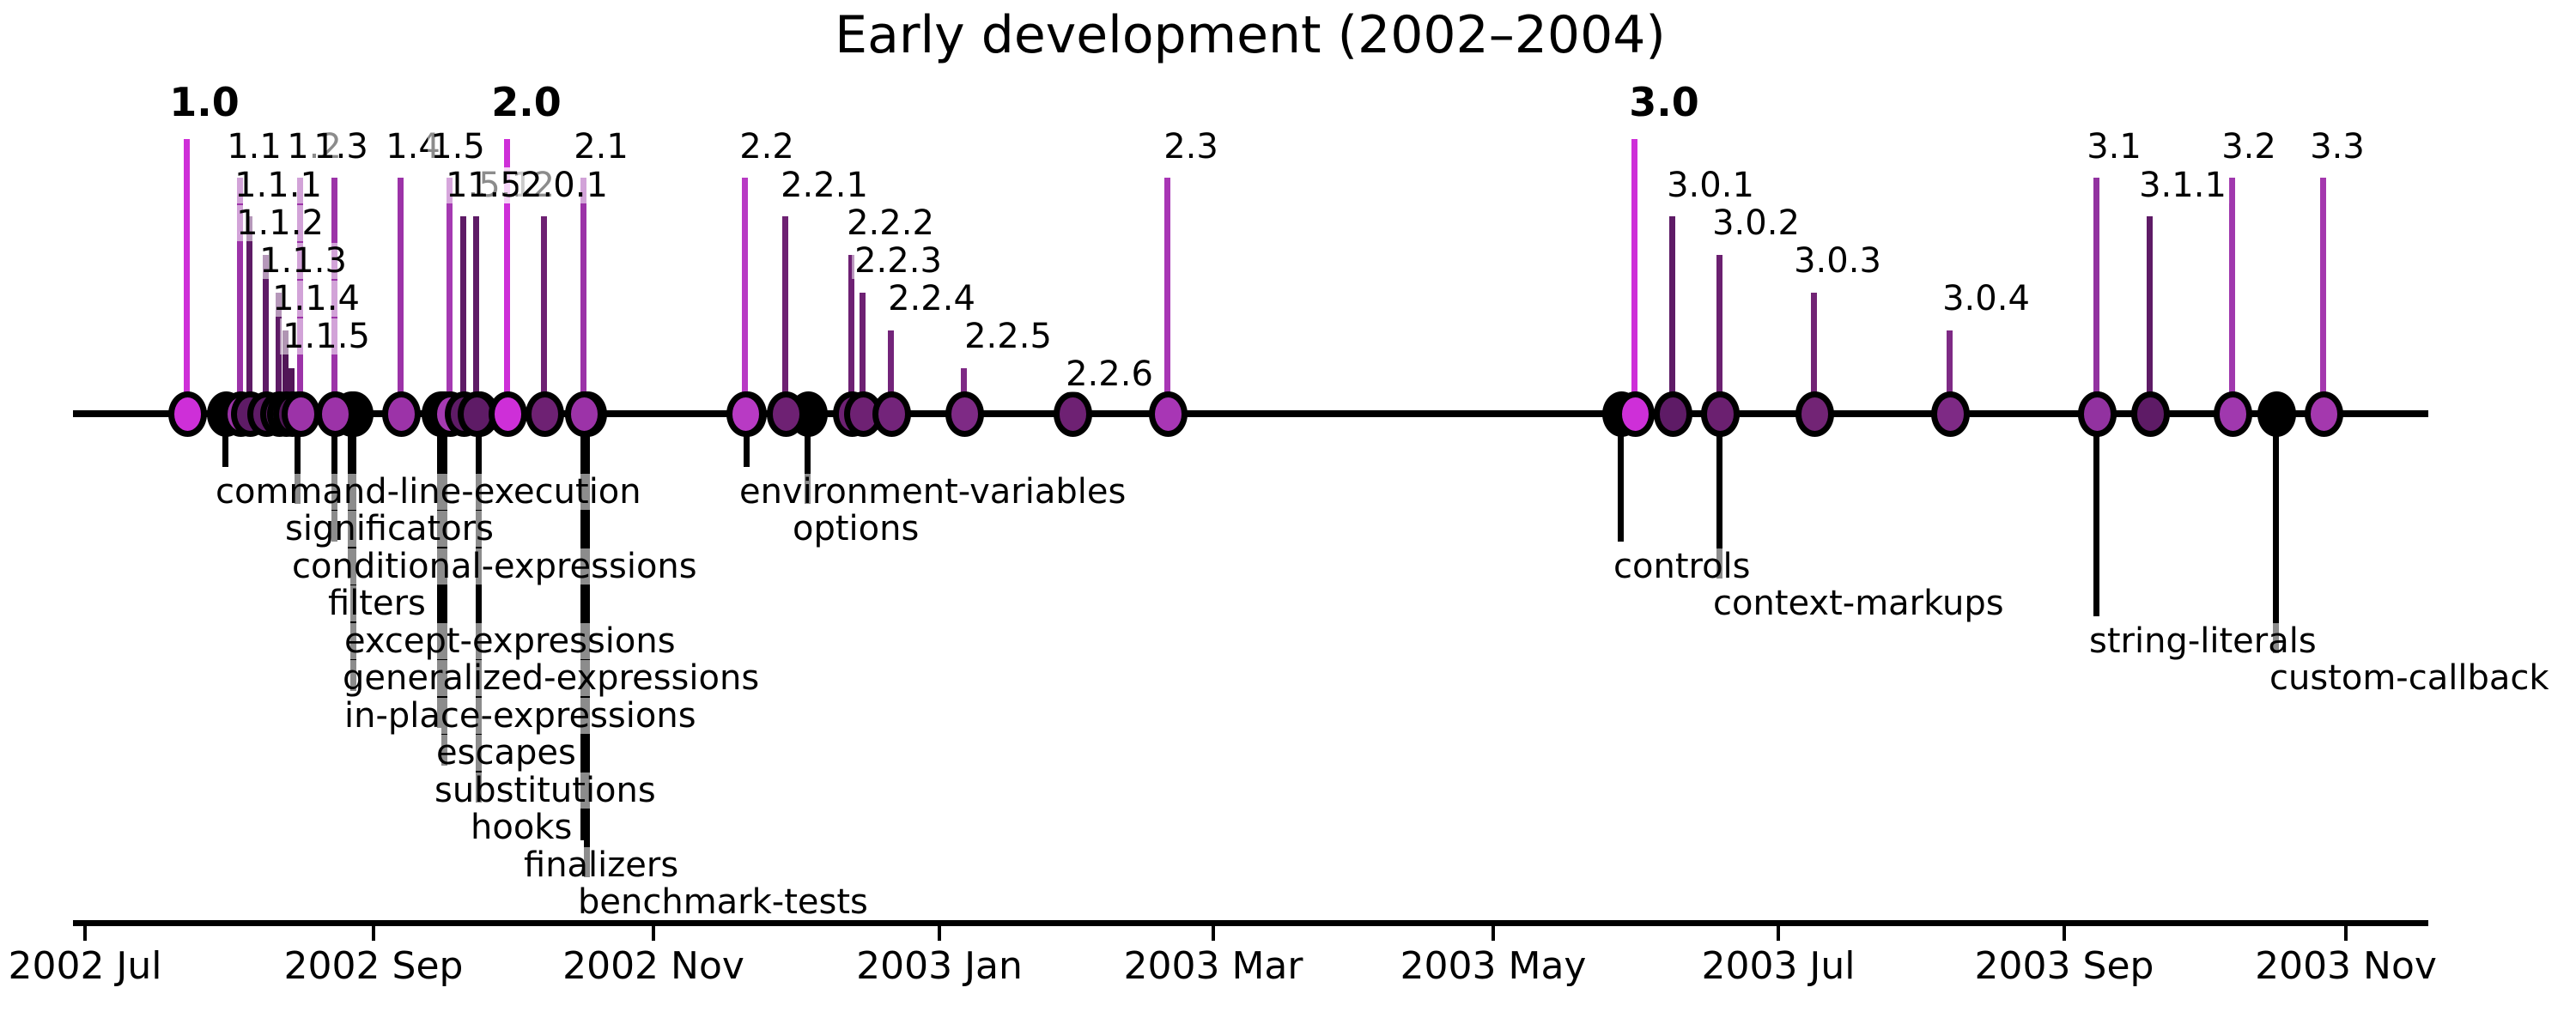 Image resolution: width=2576 pixels, height=1030 pixels. I want to click on date-tick-2002 Nov, so click(653, 930).